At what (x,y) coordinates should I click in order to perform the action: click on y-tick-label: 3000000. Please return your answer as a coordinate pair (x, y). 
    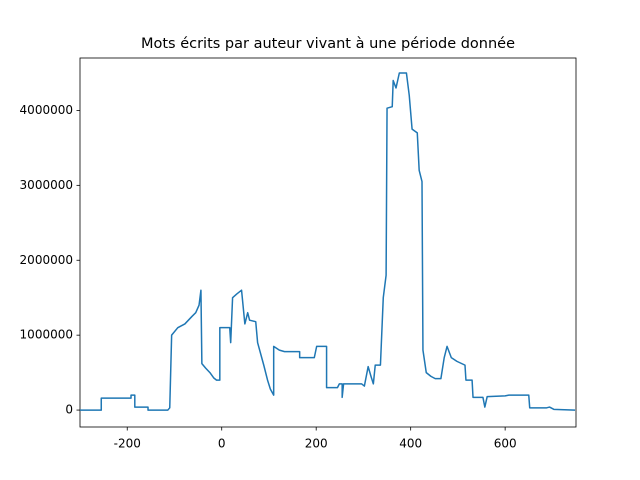
    Looking at the image, I should click on (46, 185).